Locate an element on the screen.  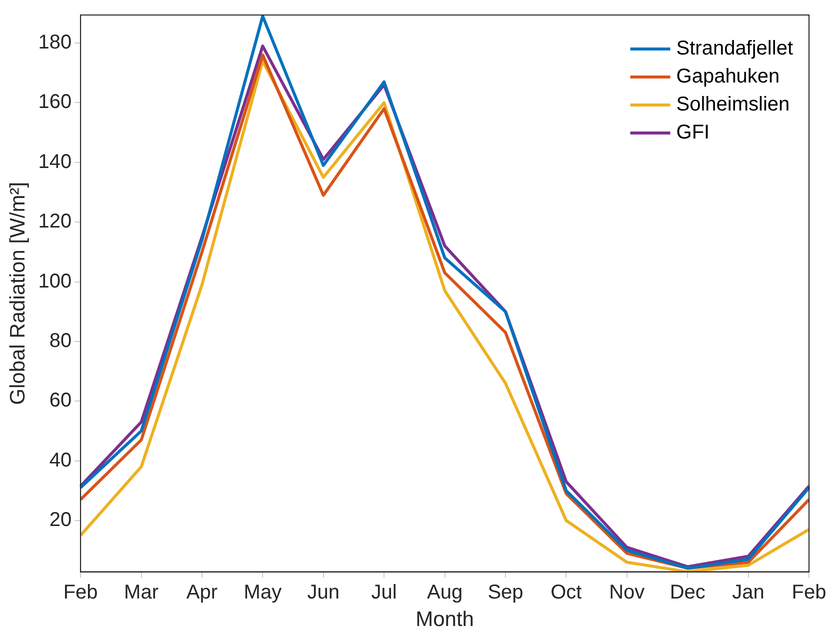
x-tick-label: Jul is located at coordinates (384, 592).